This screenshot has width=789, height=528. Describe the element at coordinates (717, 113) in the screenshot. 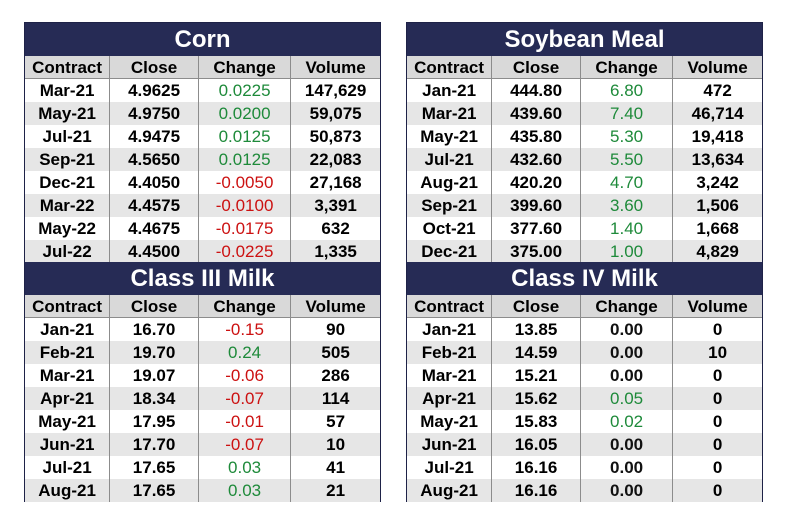

I see `volume-cell: 46,714` at that location.